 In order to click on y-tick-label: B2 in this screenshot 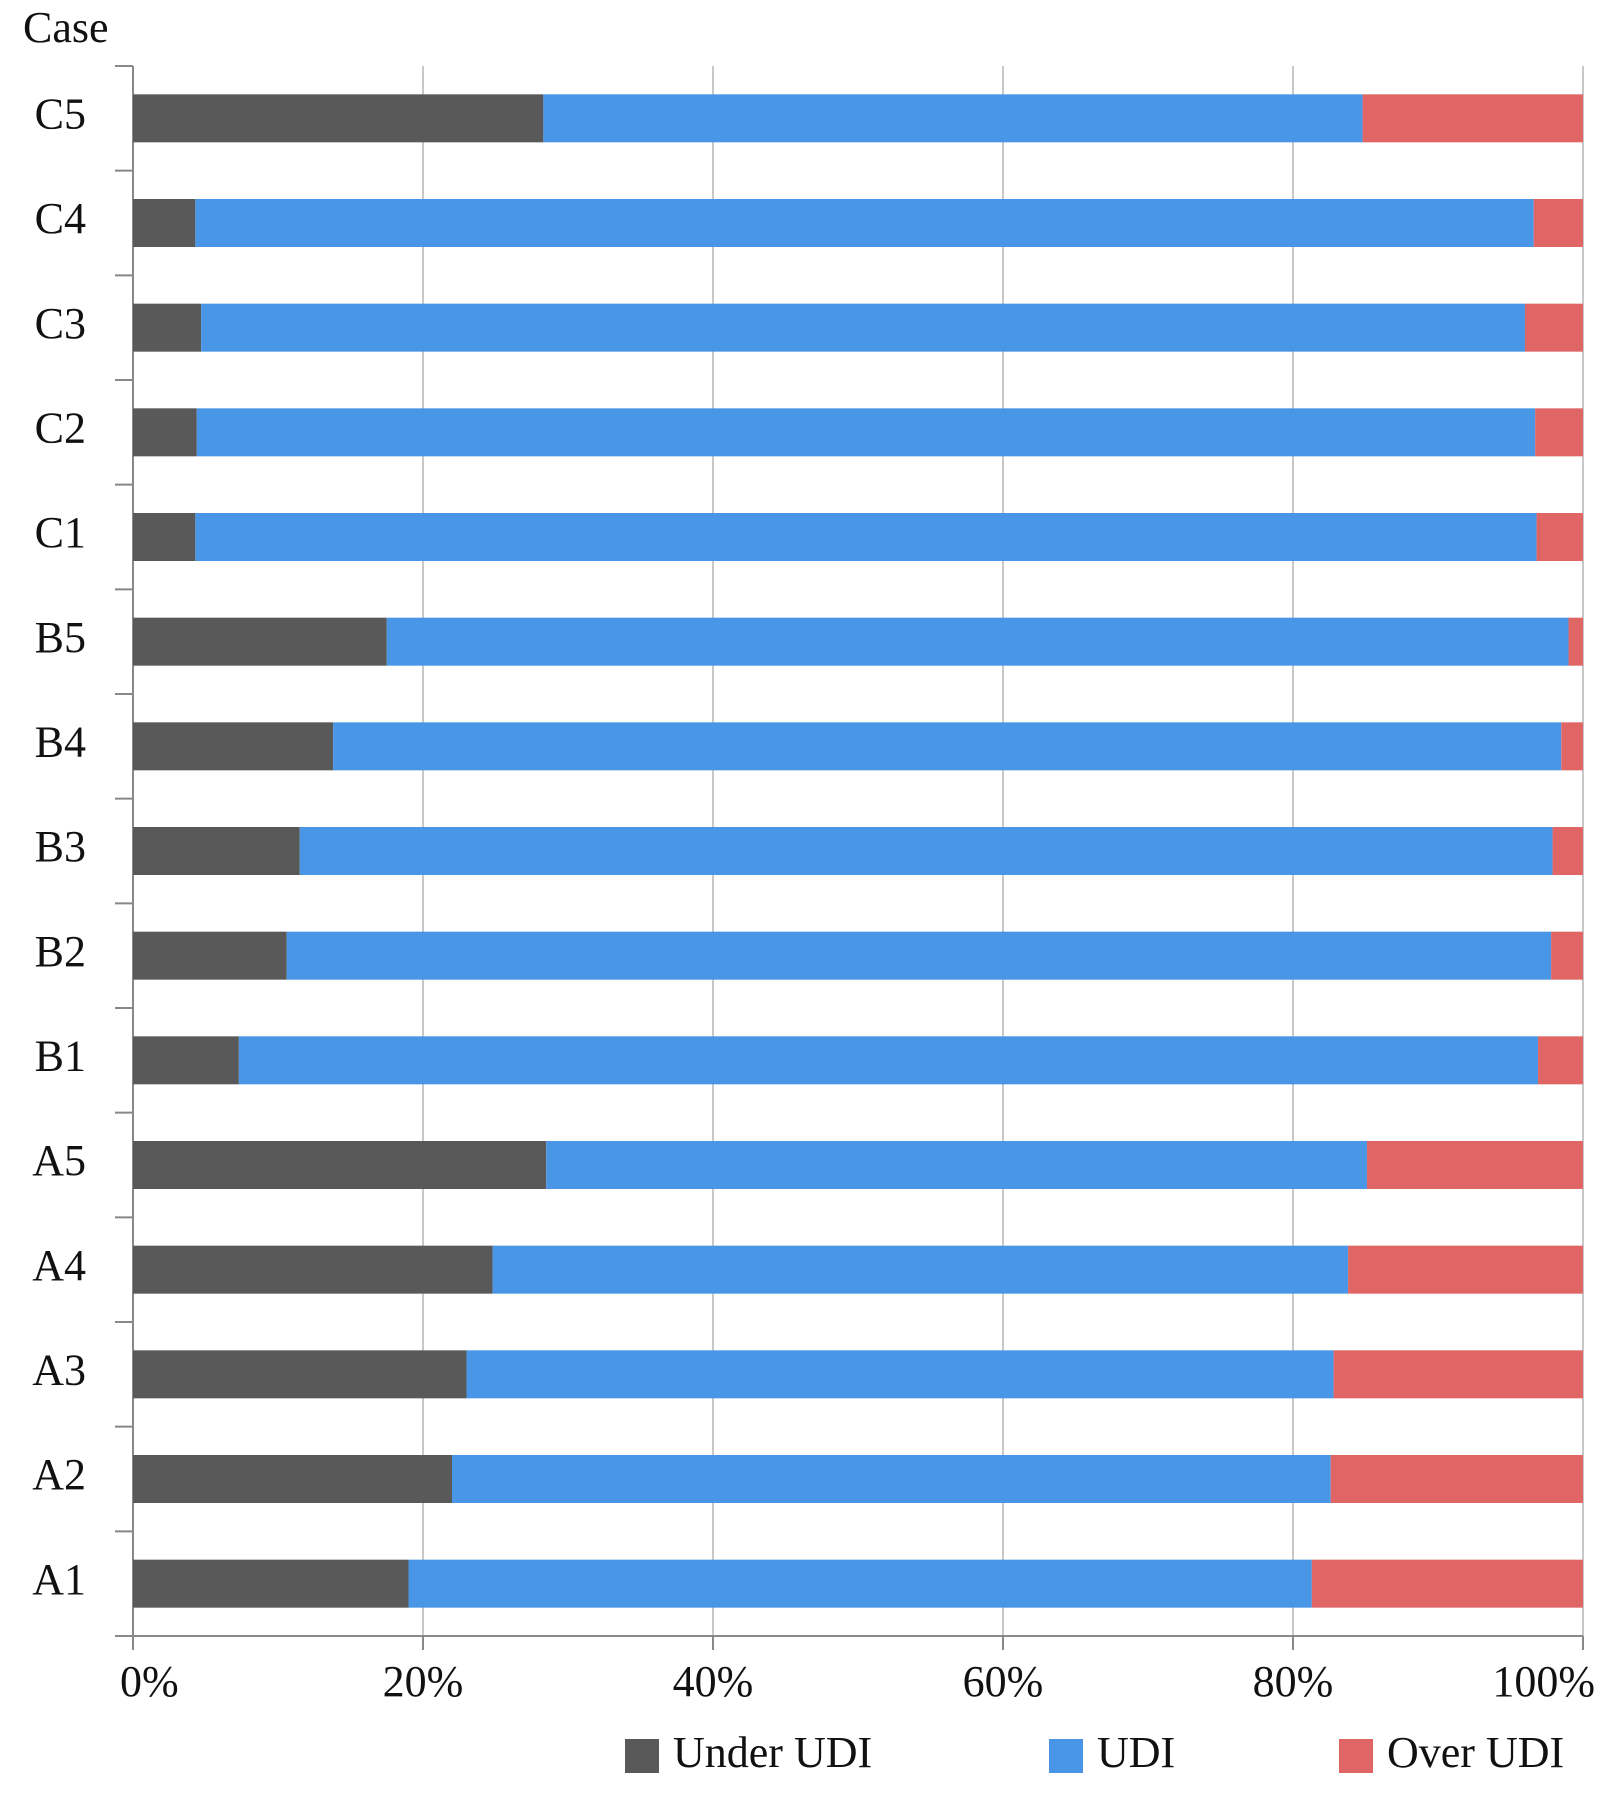, I will do `click(60, 951)`.